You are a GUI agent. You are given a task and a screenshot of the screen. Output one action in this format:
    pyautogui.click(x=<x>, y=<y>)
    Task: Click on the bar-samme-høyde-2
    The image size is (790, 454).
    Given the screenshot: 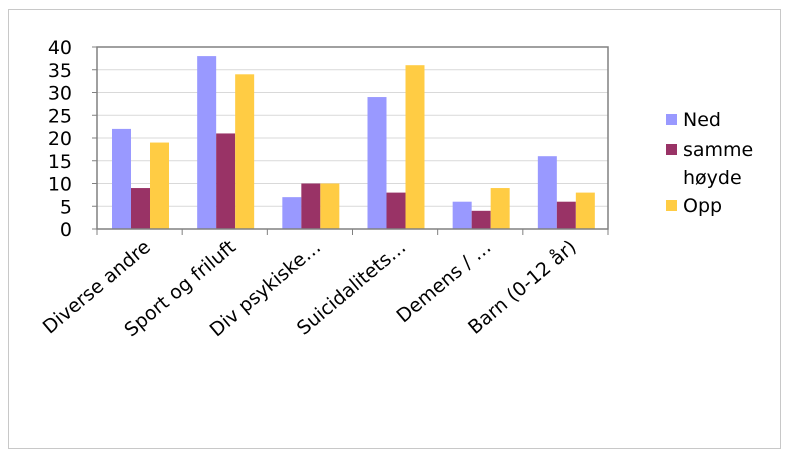 What is the action you would take?
    pyautogui.click(x=311, y=206)
    